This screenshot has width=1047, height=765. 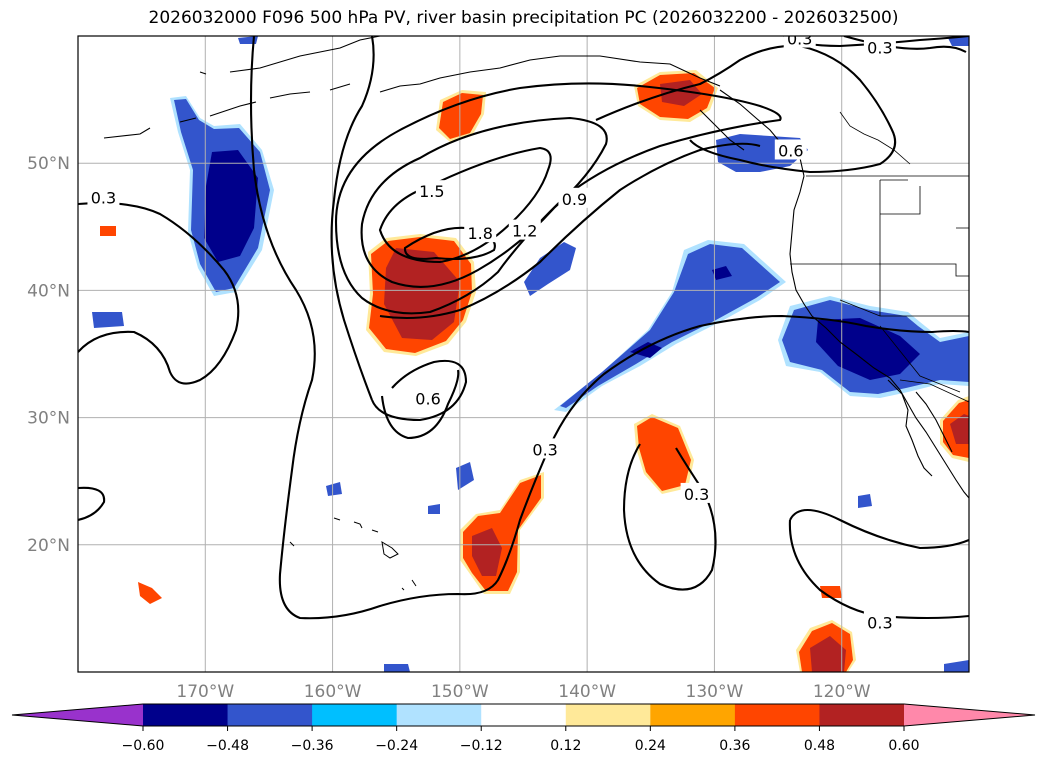 I want to click on colorbar-tick-label: 0.24, so click(x=650, y=746).